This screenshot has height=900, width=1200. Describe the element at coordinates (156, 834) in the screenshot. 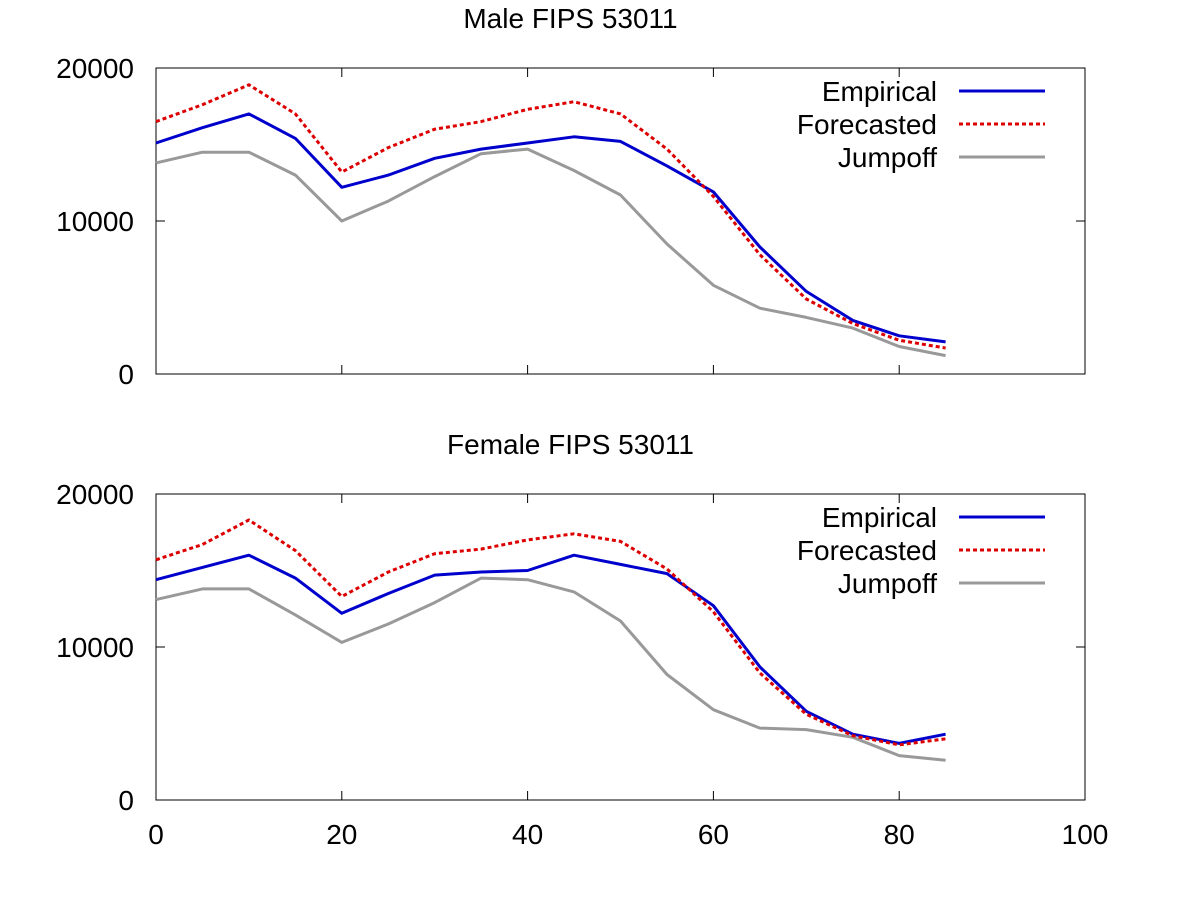

I see `female-xtick-label: 0` at that location.